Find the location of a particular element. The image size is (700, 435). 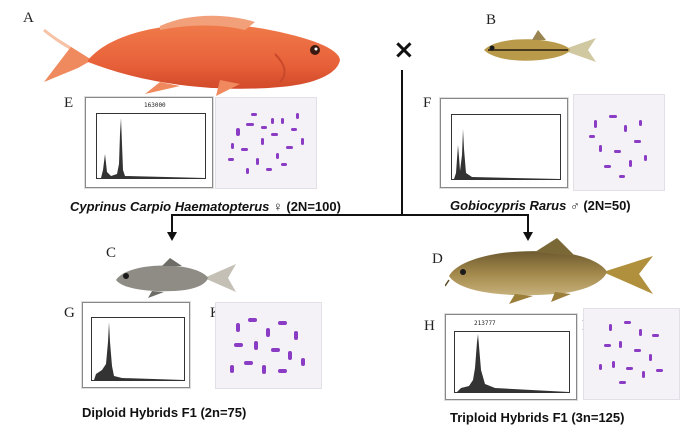

diploid-caption: Diploid Hybrids F1 (2n=75) is located at coordinates (164, 412).